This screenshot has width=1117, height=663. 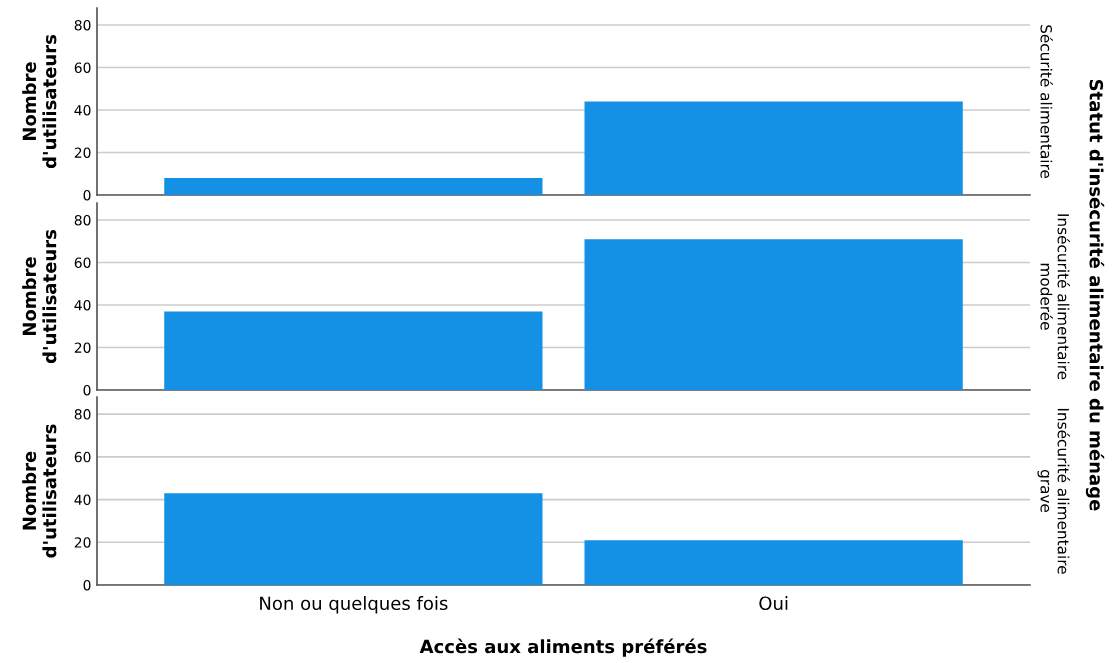 What do you see at coordinates (354, 605) in the screenshot?
I see `x-tick-label: Non ou quelques fois` at bounding box center [354, 605].